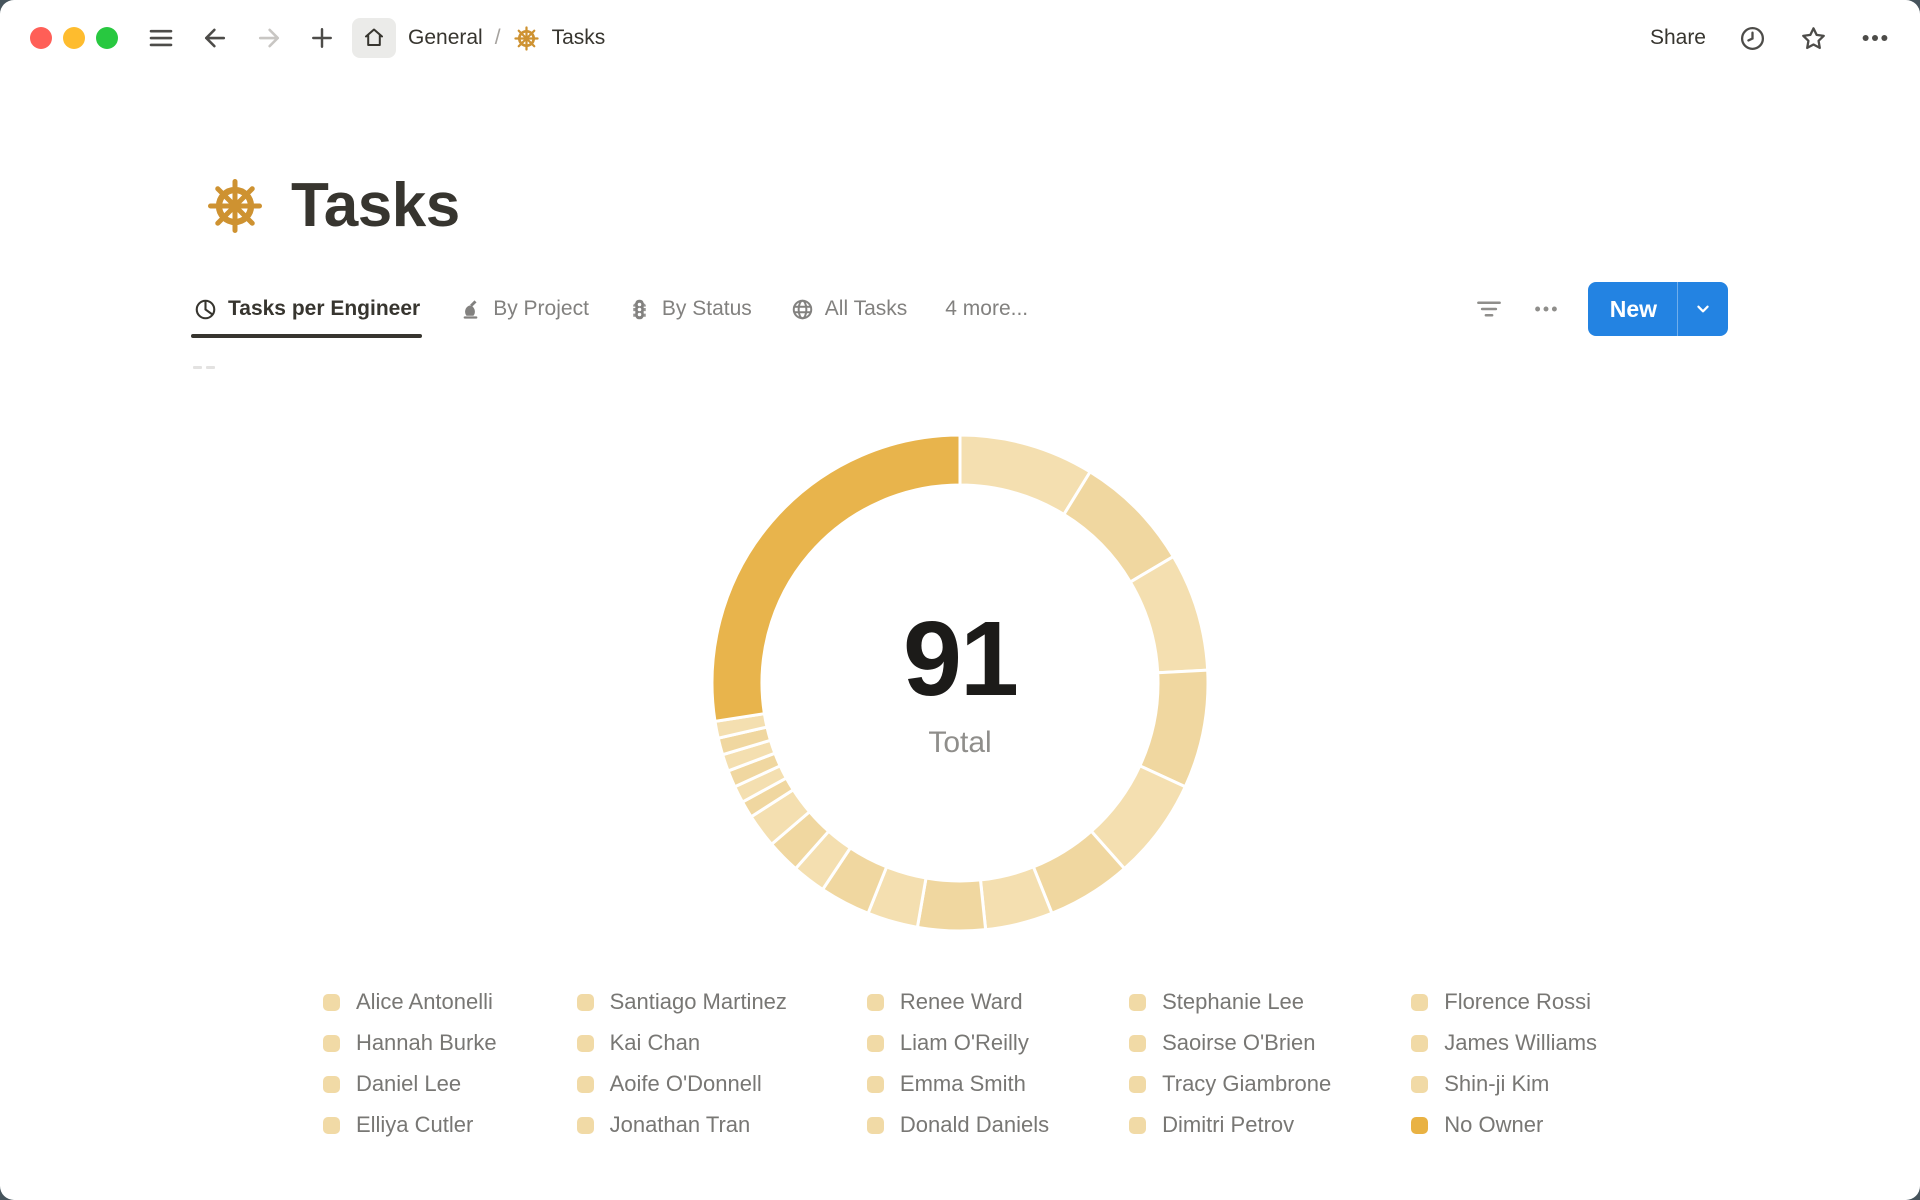 The width and height of the screenshot is (1920, 1200). I want to click on donut-chart: 91 Total, so click(960, 683).